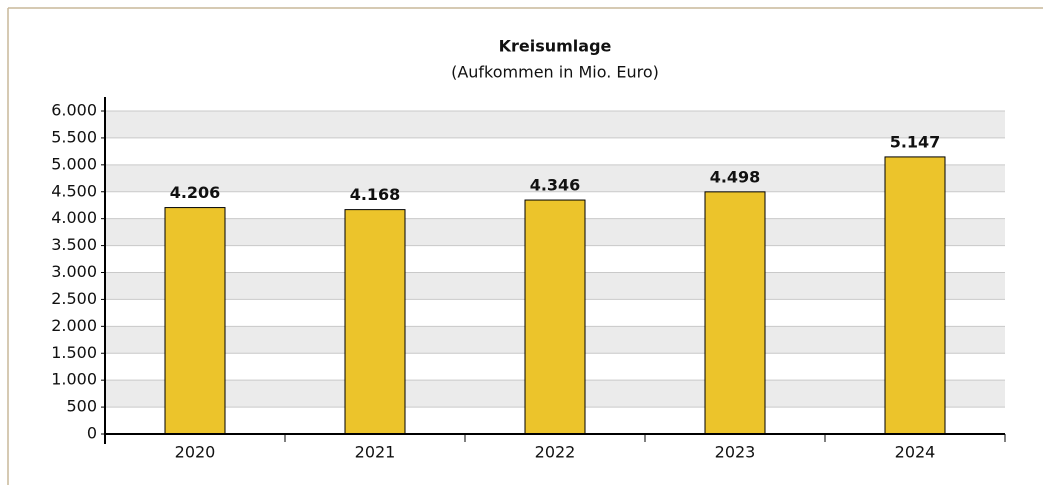 Image resolution: width=1043 pixels, height=485 pixels. What do you see at coordinates (375, 194) in the screenshot?
I see `value-label: 4.168` at bounding box center [375, 194].